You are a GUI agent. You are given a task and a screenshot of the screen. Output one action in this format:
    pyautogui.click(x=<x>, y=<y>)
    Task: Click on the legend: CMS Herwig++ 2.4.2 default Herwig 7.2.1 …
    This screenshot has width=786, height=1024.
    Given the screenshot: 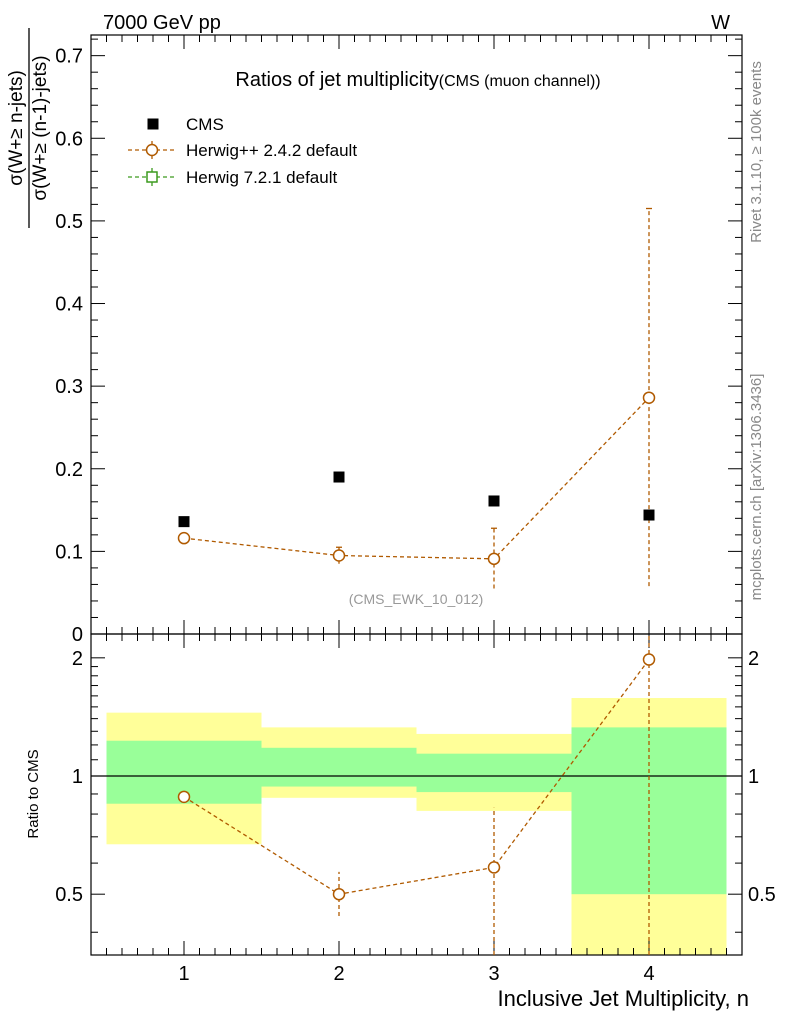 What is the action you would take?
    pyautogui.click(x=242, y=151)
    